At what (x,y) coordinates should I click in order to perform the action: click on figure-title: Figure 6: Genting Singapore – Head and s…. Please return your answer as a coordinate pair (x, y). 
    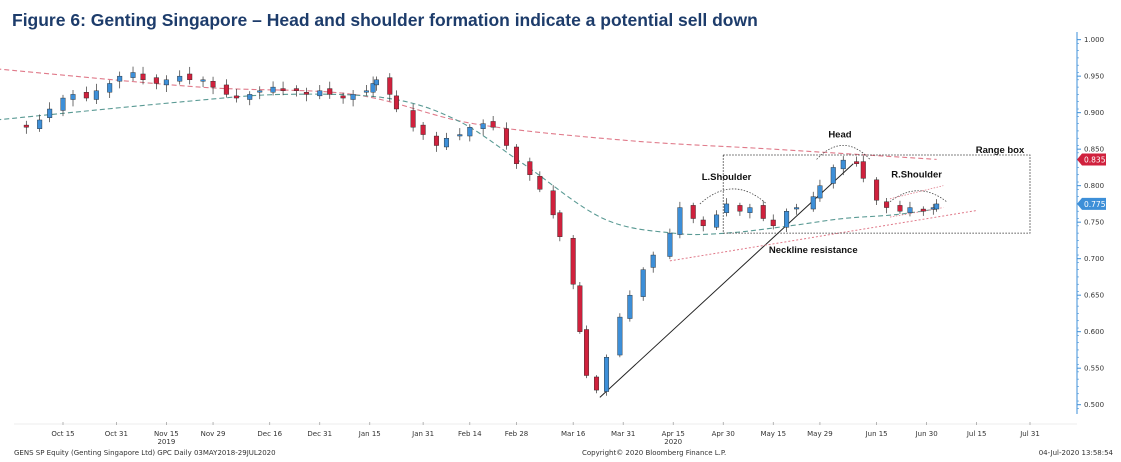
    Looking at the image, I should click on (385, 20).